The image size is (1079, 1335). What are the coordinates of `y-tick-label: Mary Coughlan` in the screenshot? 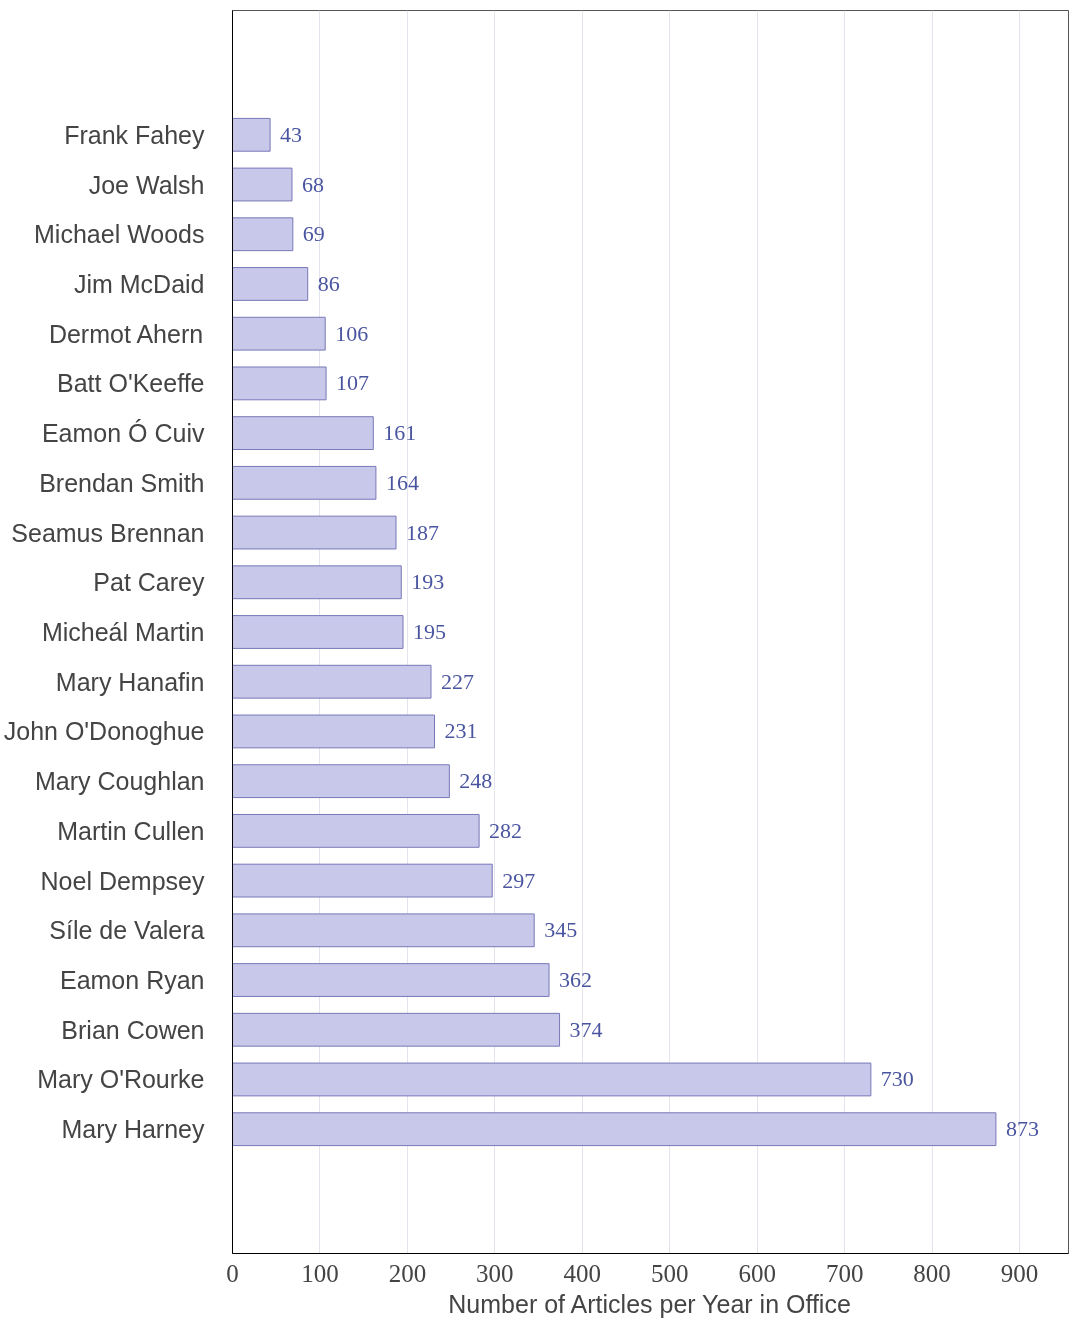 It's located at (119, 781).